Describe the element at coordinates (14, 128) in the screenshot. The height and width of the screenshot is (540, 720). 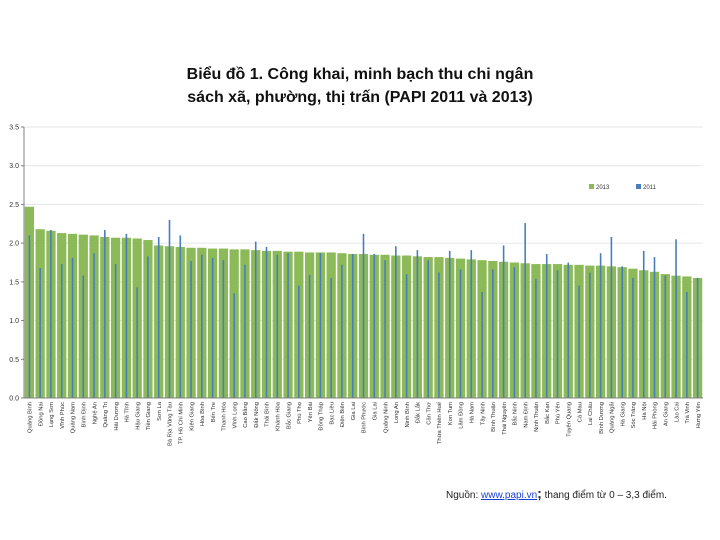
I see `y-tick-label: 3.5` at that location.